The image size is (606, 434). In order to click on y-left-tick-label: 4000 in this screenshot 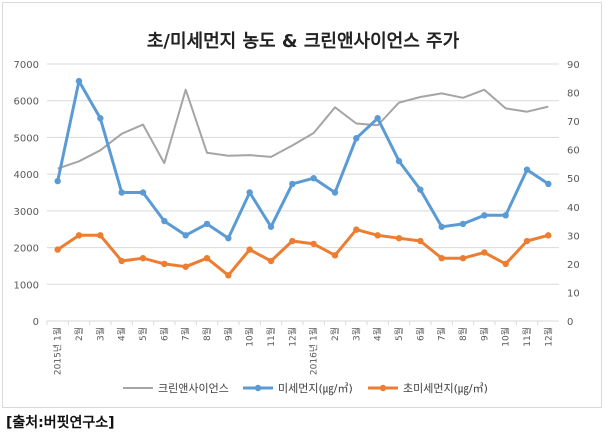, I will do `click(26, 175)`.